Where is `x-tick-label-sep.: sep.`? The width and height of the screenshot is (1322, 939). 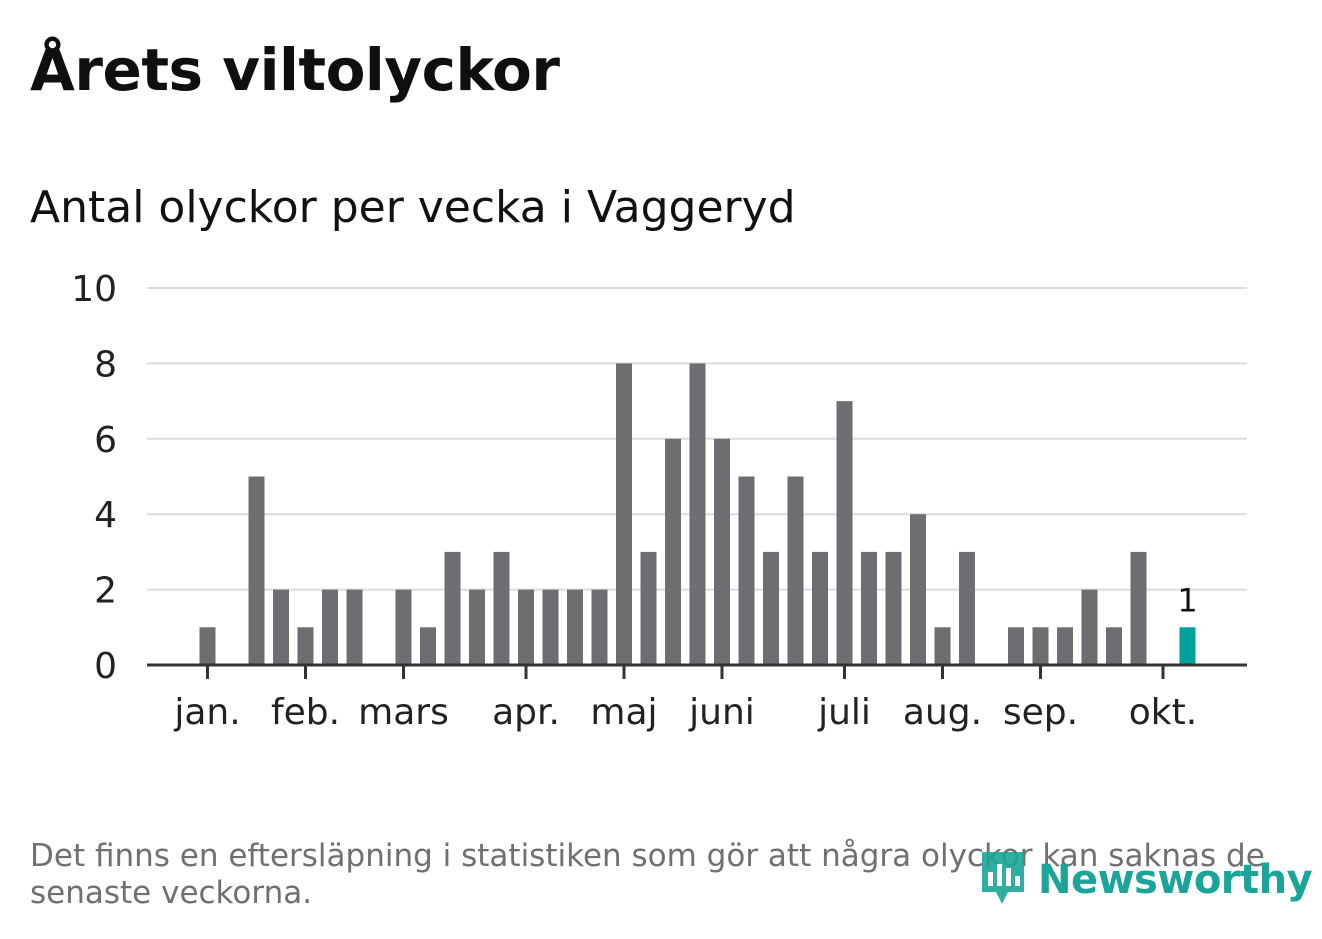
x-tick-label-sep.: sep. is located at coordinates (1040, 712).